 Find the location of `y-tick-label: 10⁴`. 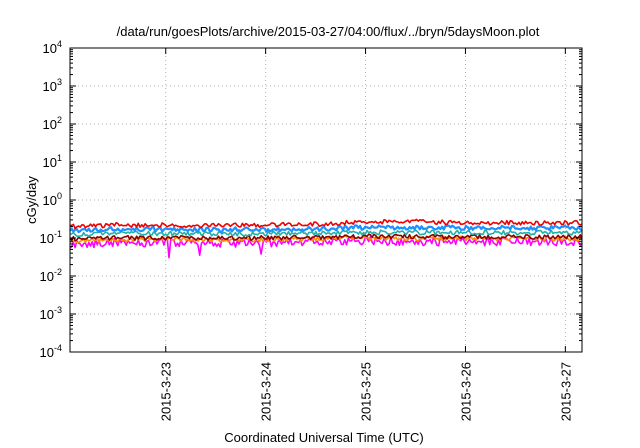

y-tick-label: 10⁴ is located at coordinates (52, 47).